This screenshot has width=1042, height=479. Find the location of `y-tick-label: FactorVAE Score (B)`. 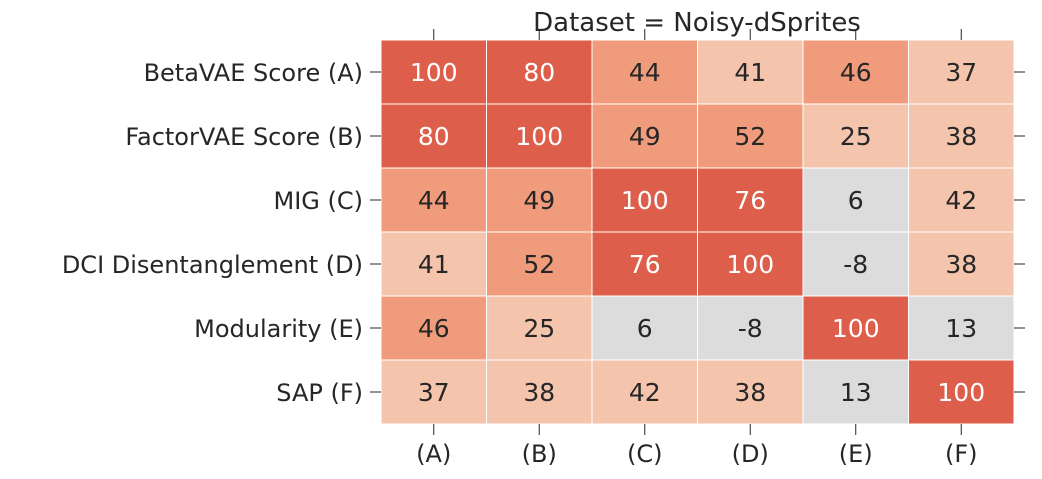

y-tick-label: FactorVAE Score (B) is located at coordinates (244, 137).